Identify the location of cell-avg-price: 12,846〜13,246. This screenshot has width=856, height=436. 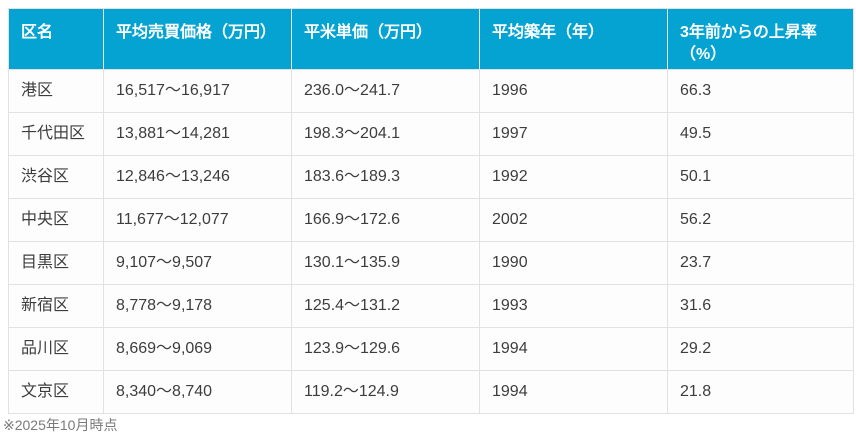
(197, 177).